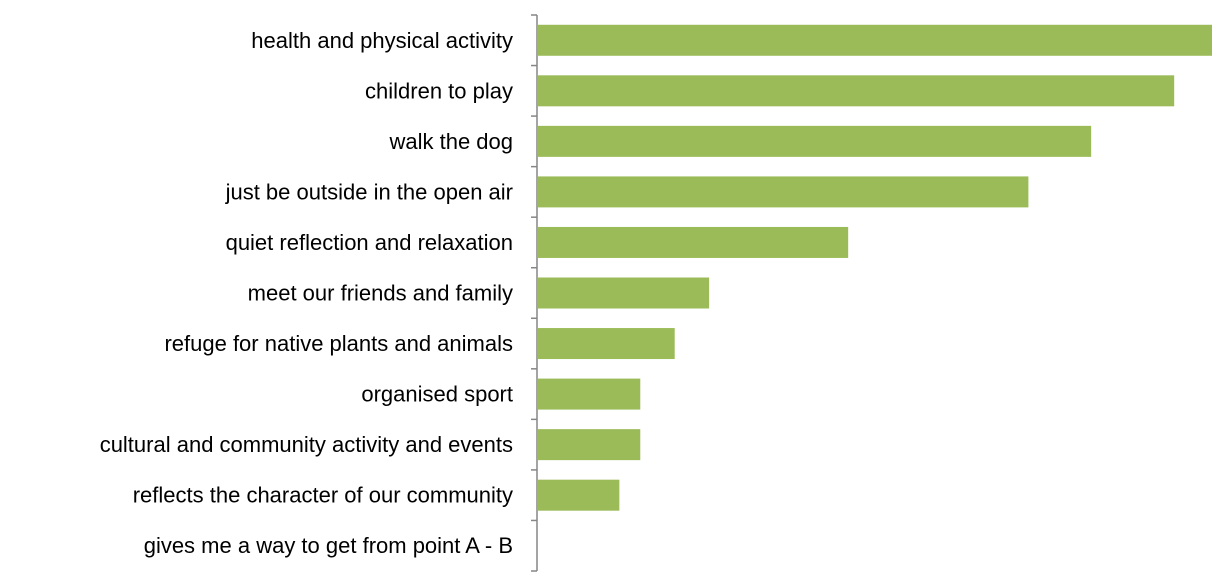  What do you see at coordinates (369, 191) in the screenshot?
I see `category-label: just be outside in the open air` at bounding box center [369, 191].